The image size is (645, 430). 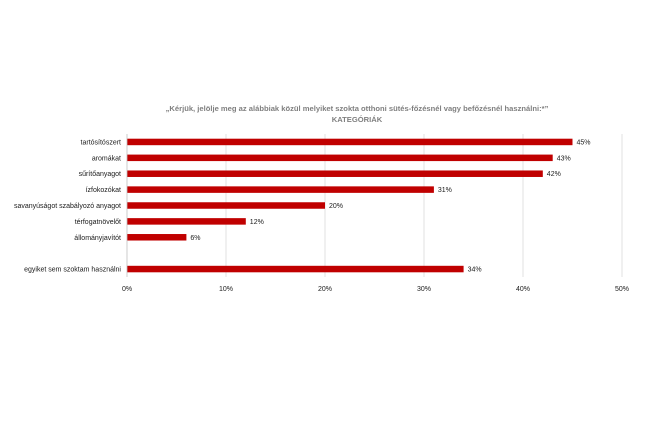 I want to click on x-tick-label: 30%, so click(x=424, y=289).